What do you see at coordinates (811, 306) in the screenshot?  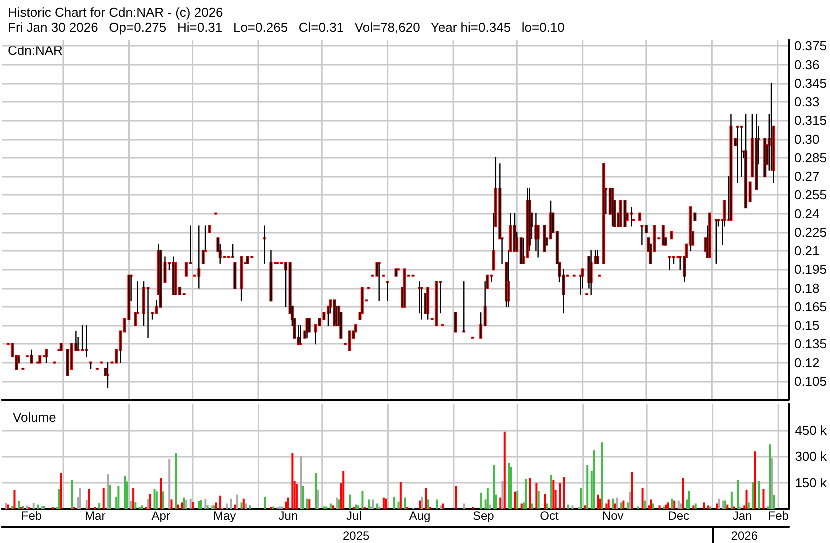 I see `y-tick-label: 0.165` at bounding box center [811, 306].